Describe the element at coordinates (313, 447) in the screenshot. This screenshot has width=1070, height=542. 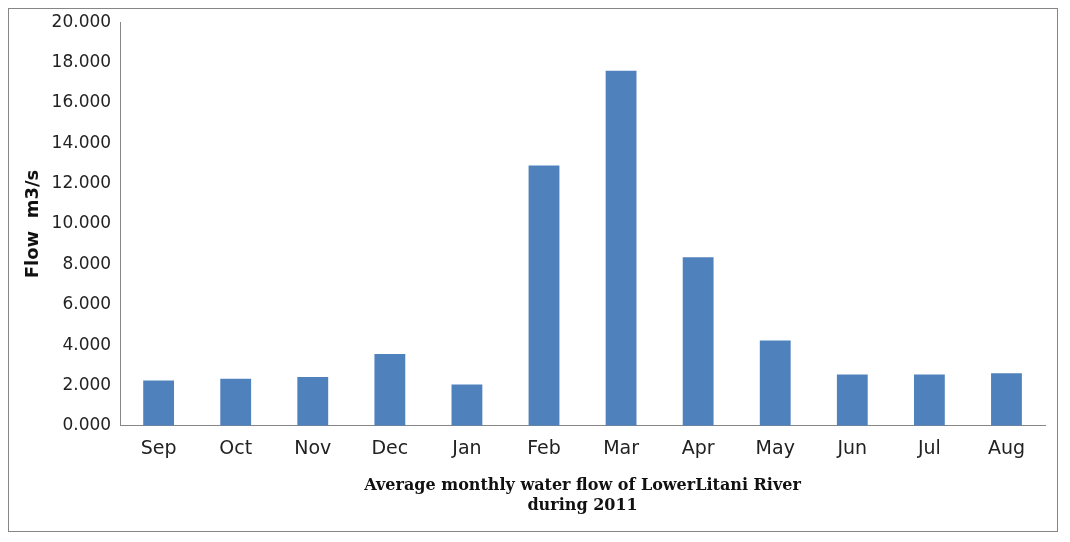
I see `x-tick-label: Nov` at that location.